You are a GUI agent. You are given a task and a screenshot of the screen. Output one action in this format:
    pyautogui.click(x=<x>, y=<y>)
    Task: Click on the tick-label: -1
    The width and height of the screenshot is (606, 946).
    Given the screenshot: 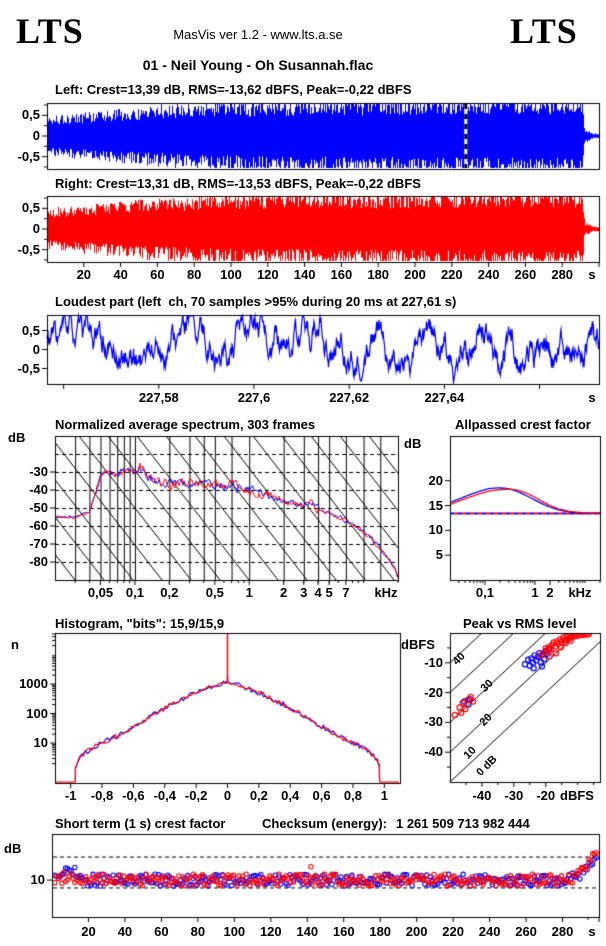 What is the action you would take?
    pyautogui.click(x=70, y=795)
    